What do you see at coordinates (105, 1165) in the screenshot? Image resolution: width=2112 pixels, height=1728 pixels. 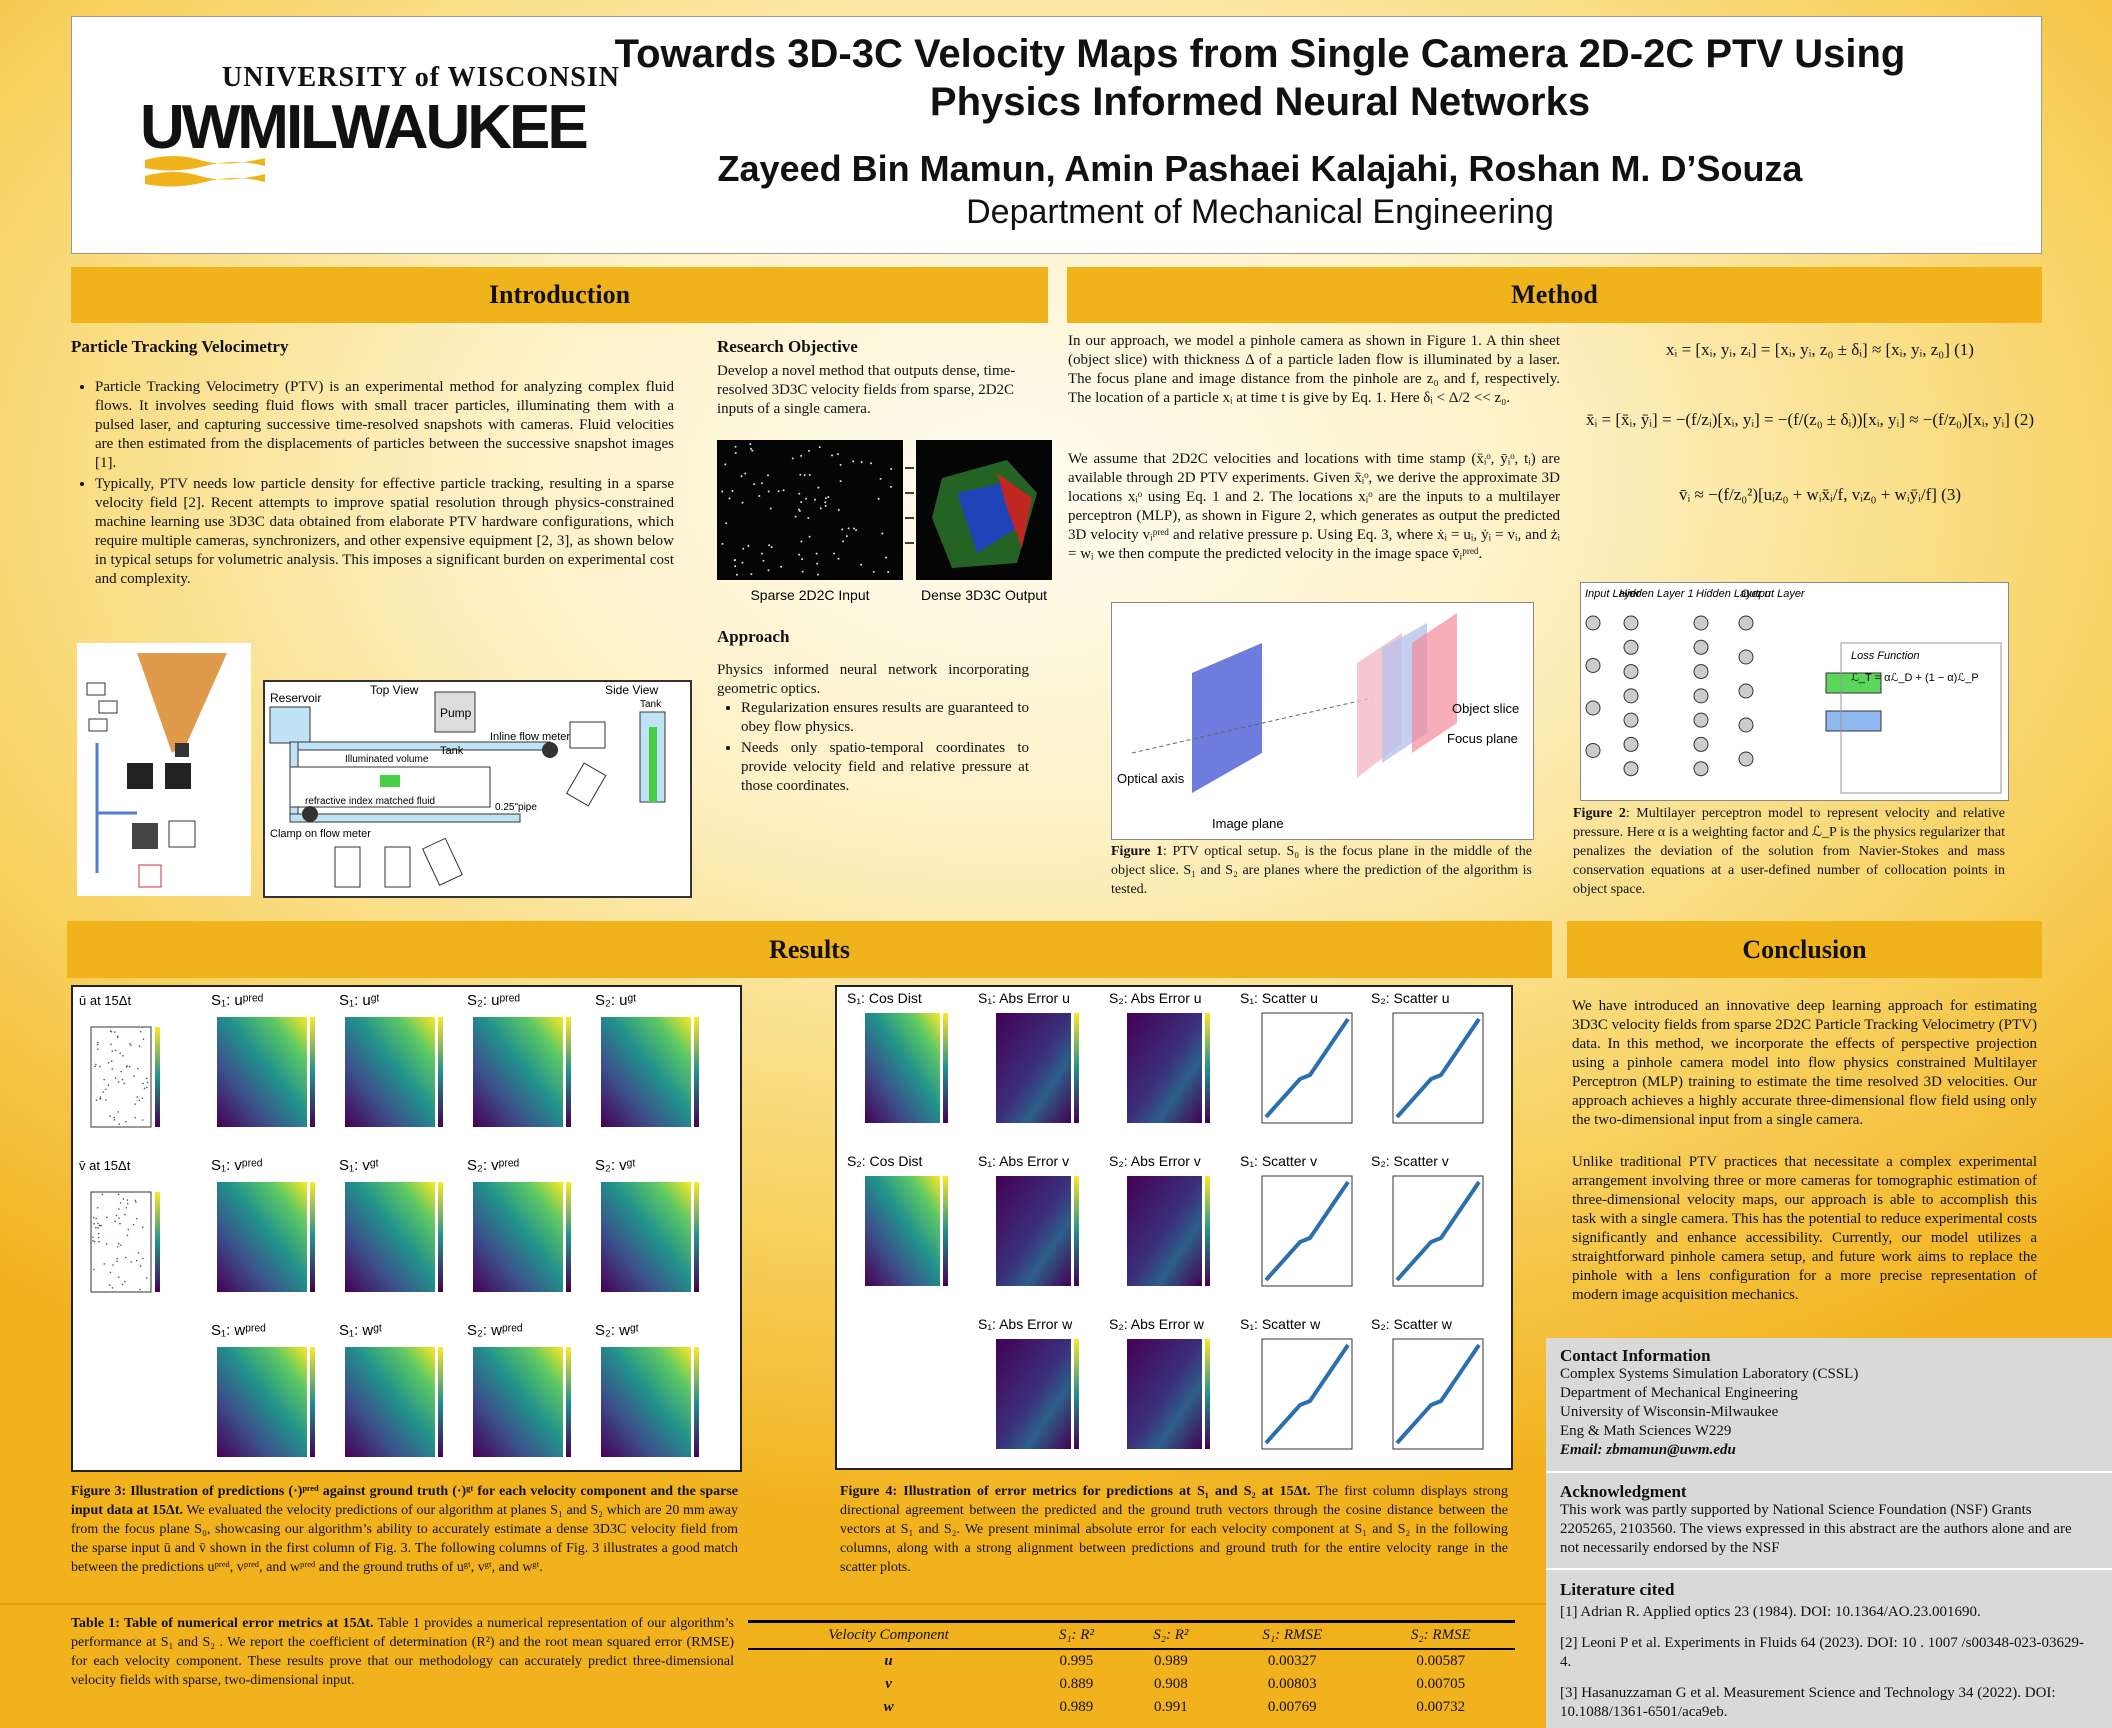 I see `plot-title: v̄ at 15Δt` at bounding box center [105, 1165].